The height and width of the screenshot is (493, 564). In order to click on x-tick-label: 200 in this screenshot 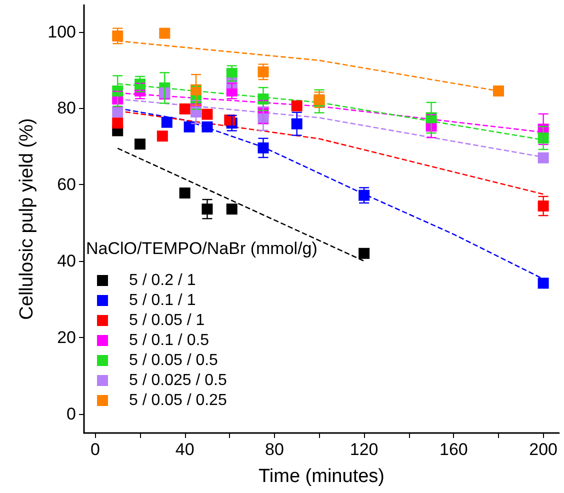, I will do `click(543, 449)`.